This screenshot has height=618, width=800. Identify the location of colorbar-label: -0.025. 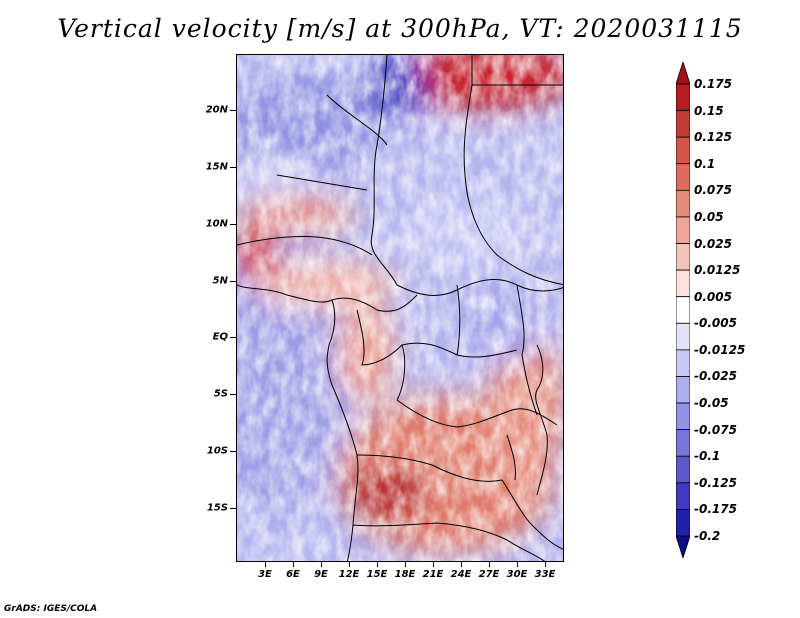
(715, 376).